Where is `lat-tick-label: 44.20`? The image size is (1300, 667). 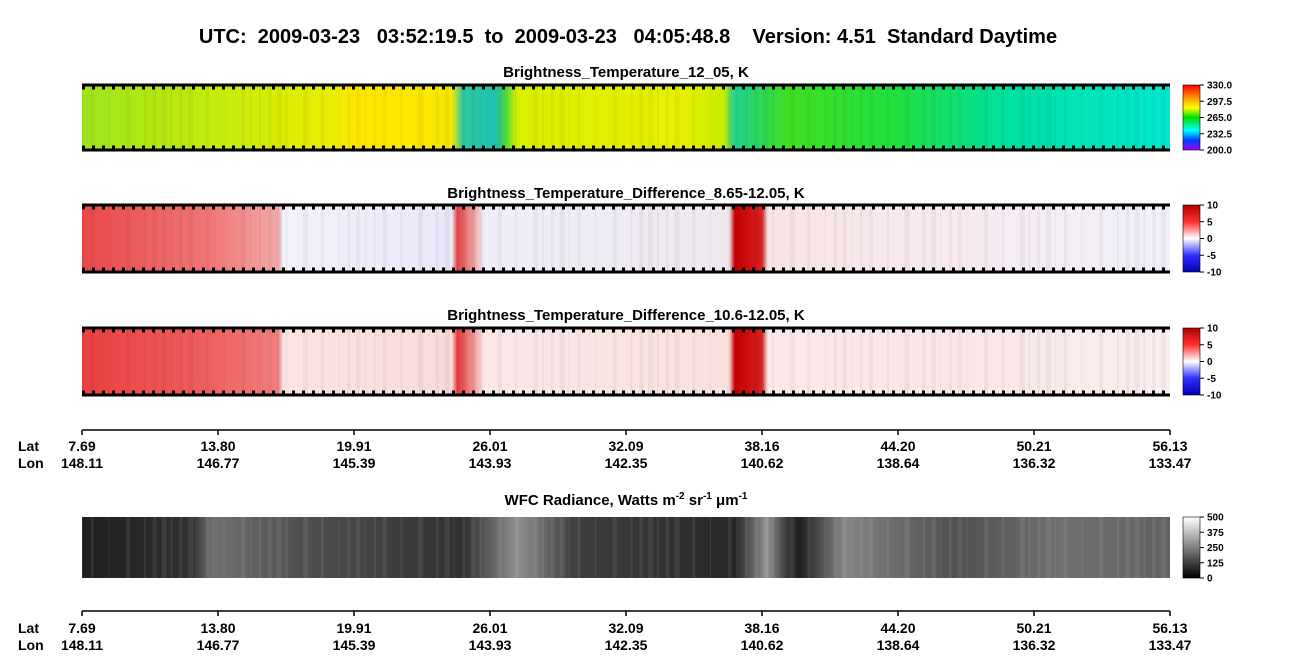
lat-tick-label: 44.20 is located at coordinates (897, 446).